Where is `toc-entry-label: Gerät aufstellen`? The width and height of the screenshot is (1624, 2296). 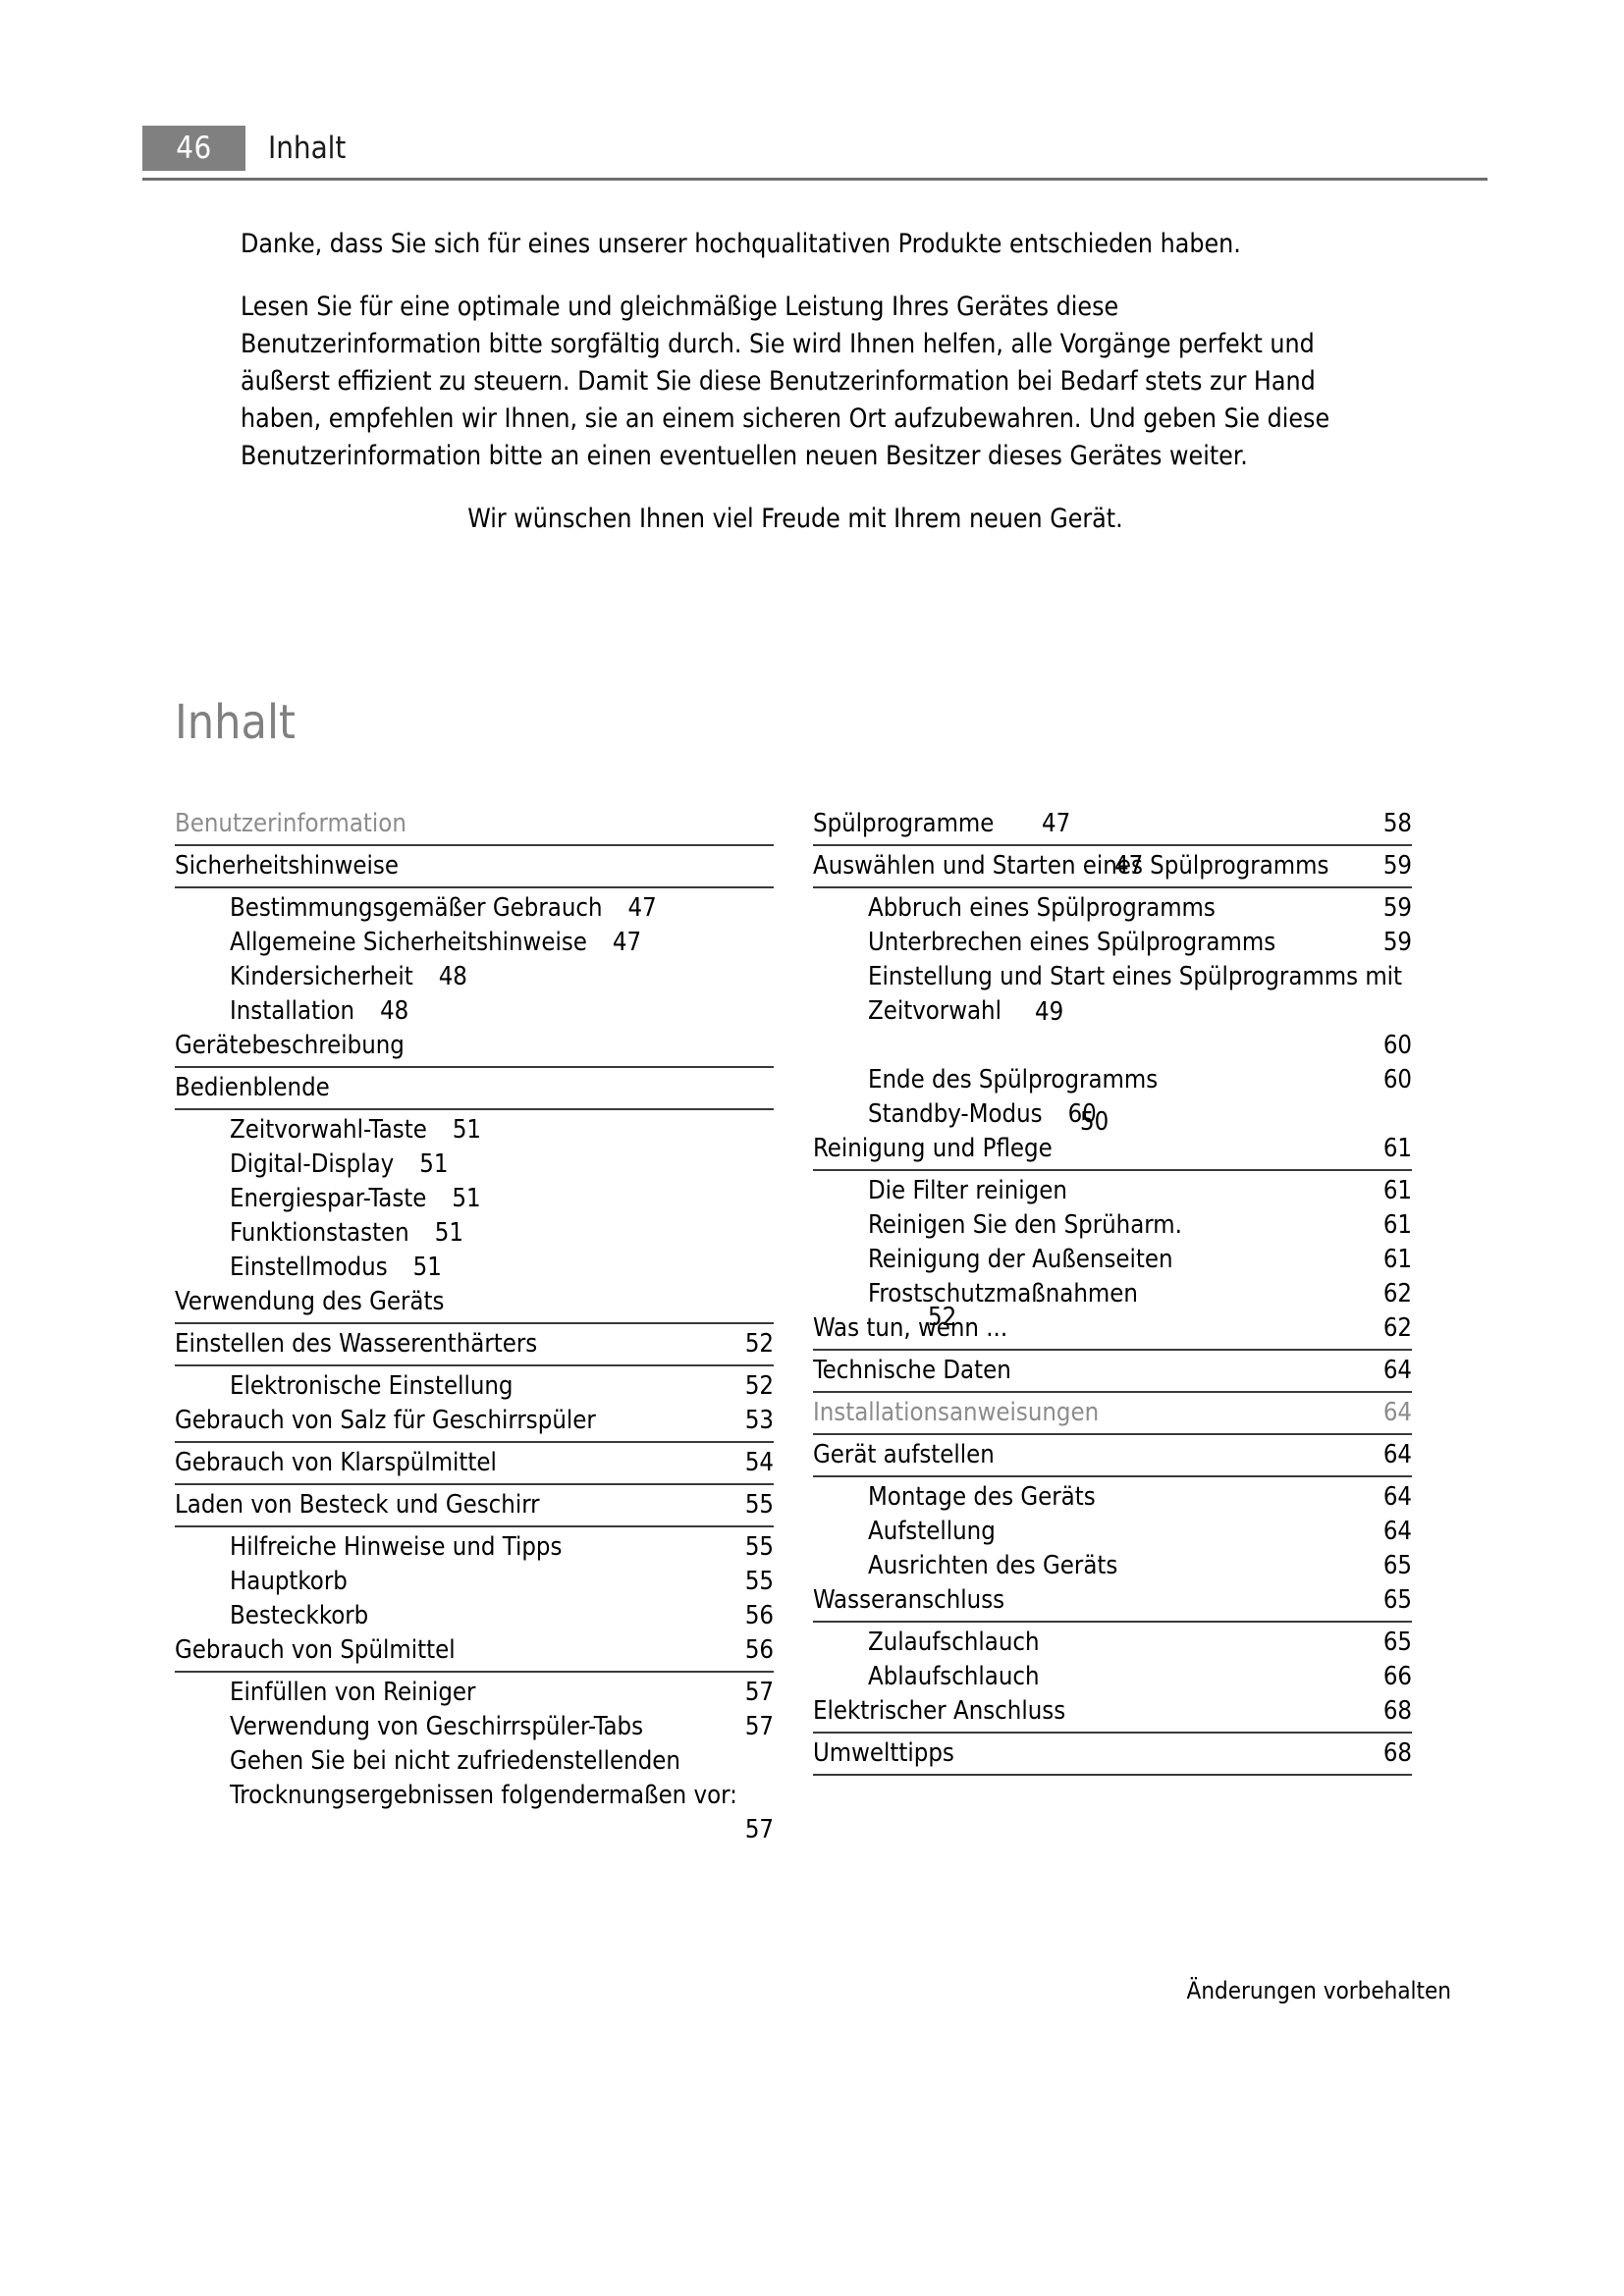 toc-entry-label: Gerät aufstellen is located at coordinates (904, 1454).